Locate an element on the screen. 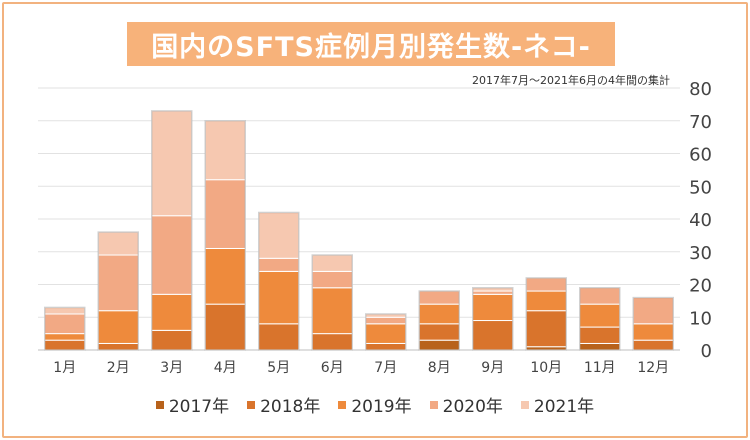 This screenshot has width=750, height=440. legend-item: 2019年 is located at coordinates (375, 404).